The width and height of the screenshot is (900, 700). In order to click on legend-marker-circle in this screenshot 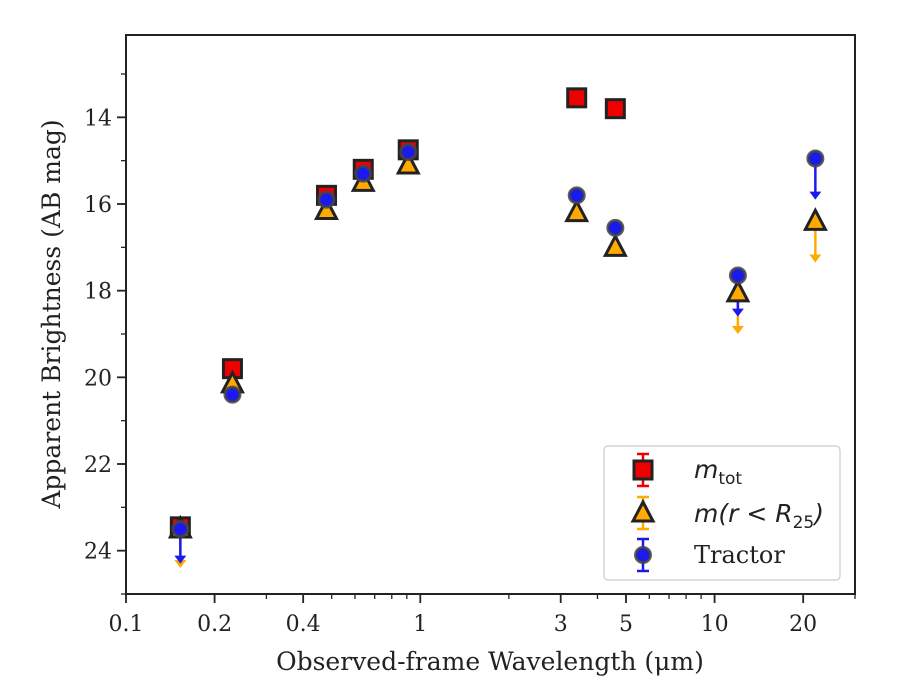, I will do `click(643, 555)`.